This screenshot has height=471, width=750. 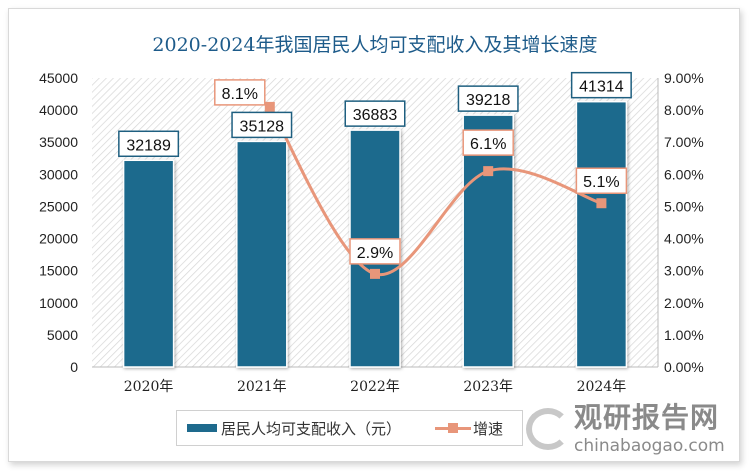 What do you see at coordinates (58, 239) in the screenshot?
I see `left-tick-label: 20000` at bounding box center [58, 239].